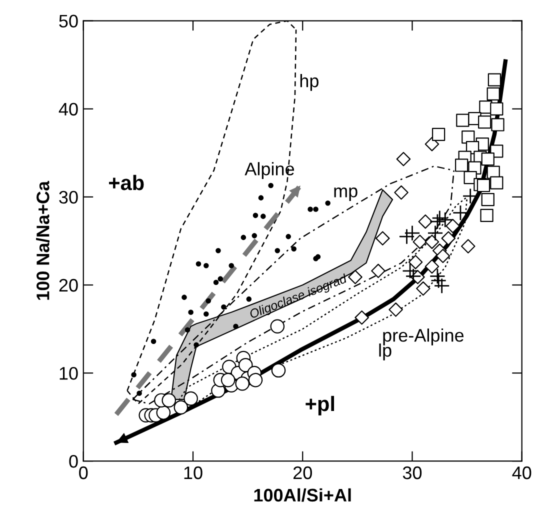 This screenshot has height=521, width=538. Describe the element at coordinates (385, 351) in the screenshot. I see `annotation: lp` at that location.